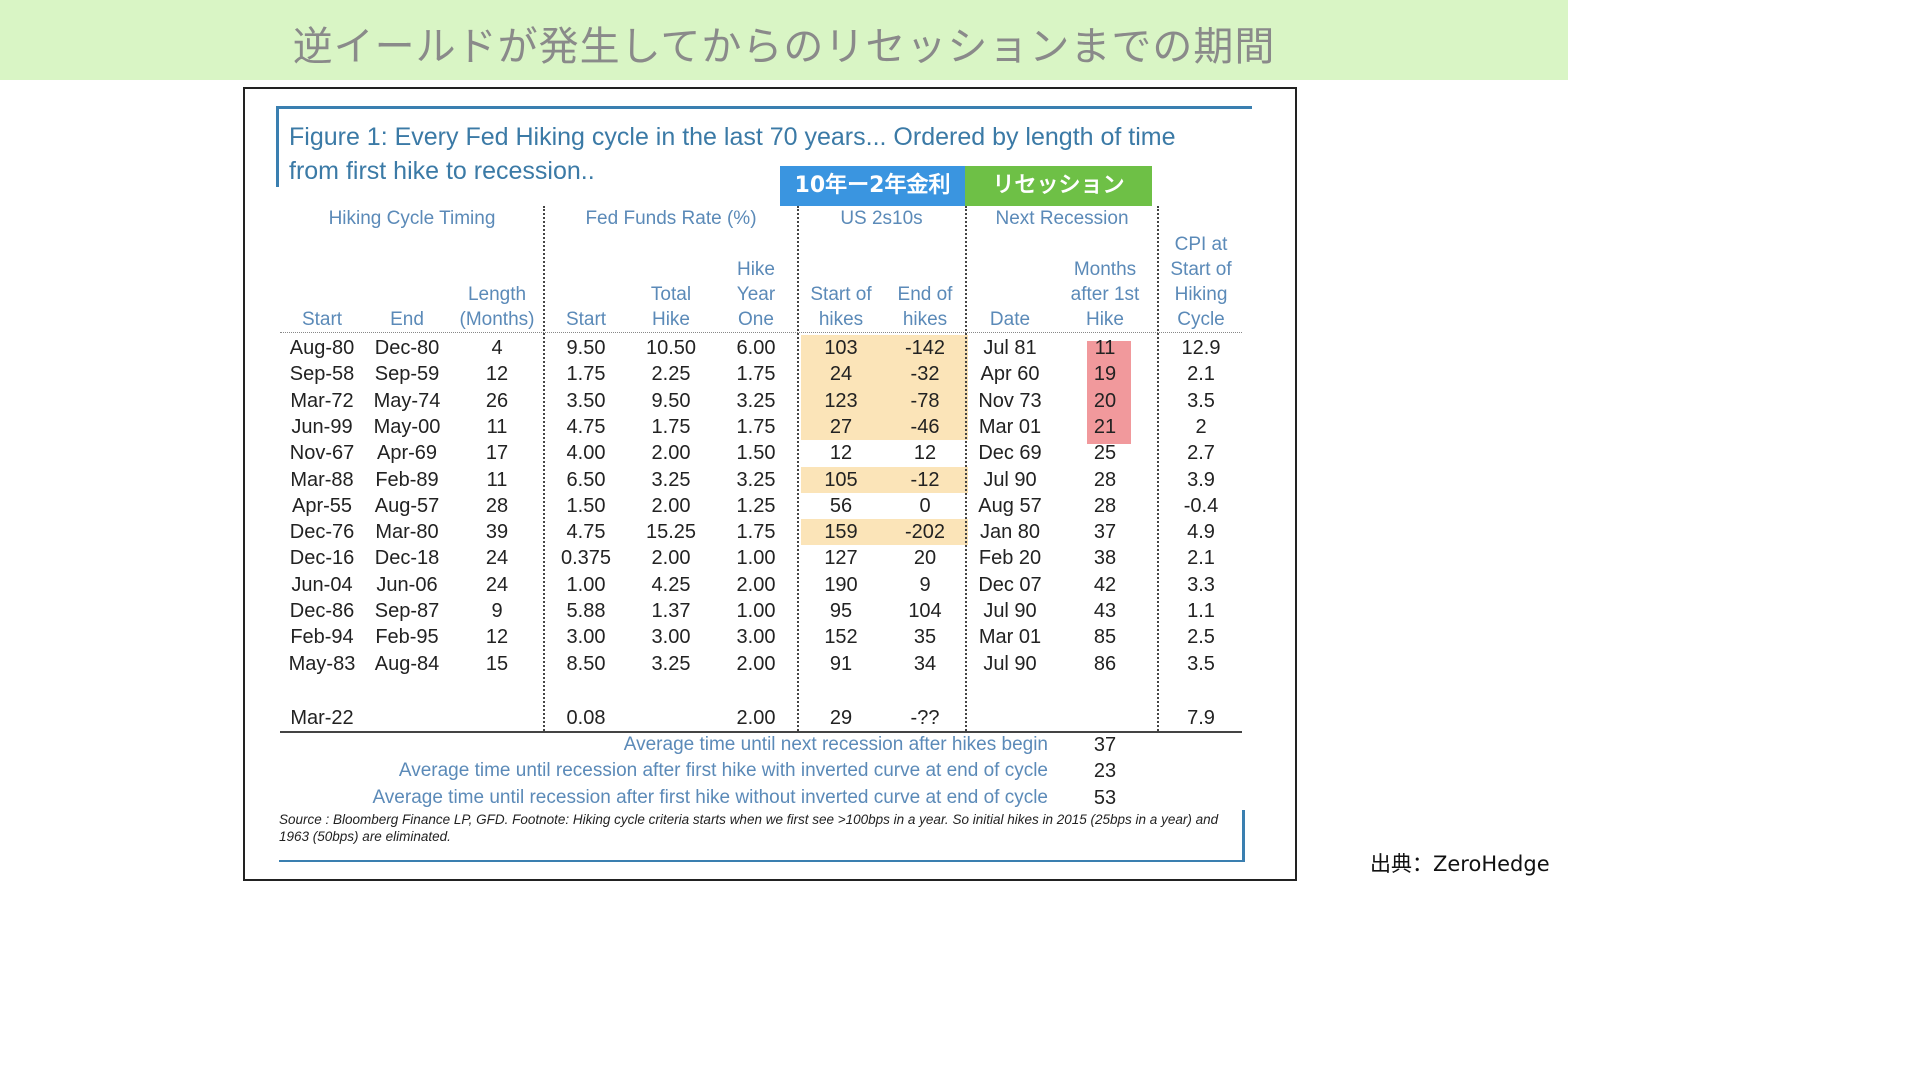  What do you see at coordinates (925, 558) in the screenshot?
I see `table-row-9-end-of-hikes: 20` at bounding box center [925, 558].